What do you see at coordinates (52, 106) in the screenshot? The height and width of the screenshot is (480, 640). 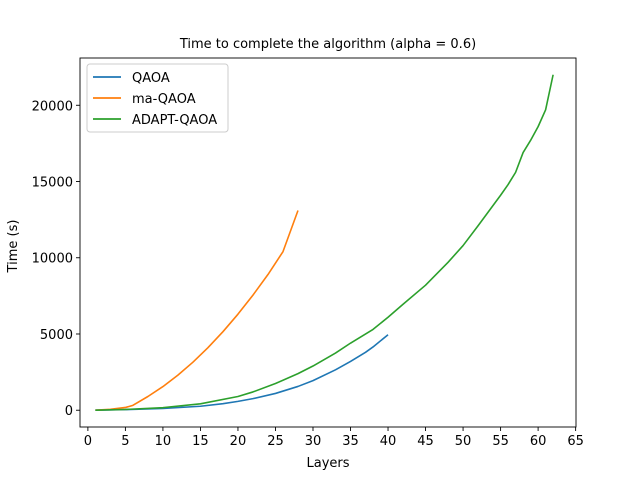 I see `y-tick-label: 20000` at bounding box center [52, 106].